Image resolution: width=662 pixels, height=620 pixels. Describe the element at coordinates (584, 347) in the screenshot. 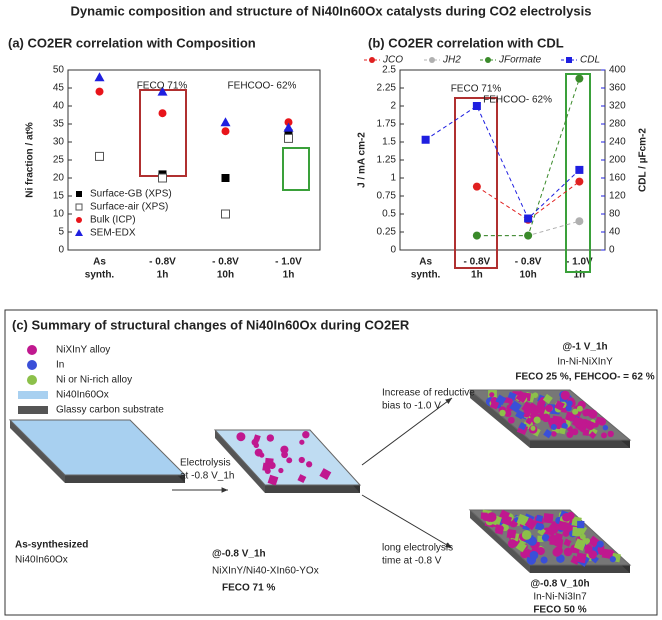

I see `diagram-label: @-1 V_1h` at that location.